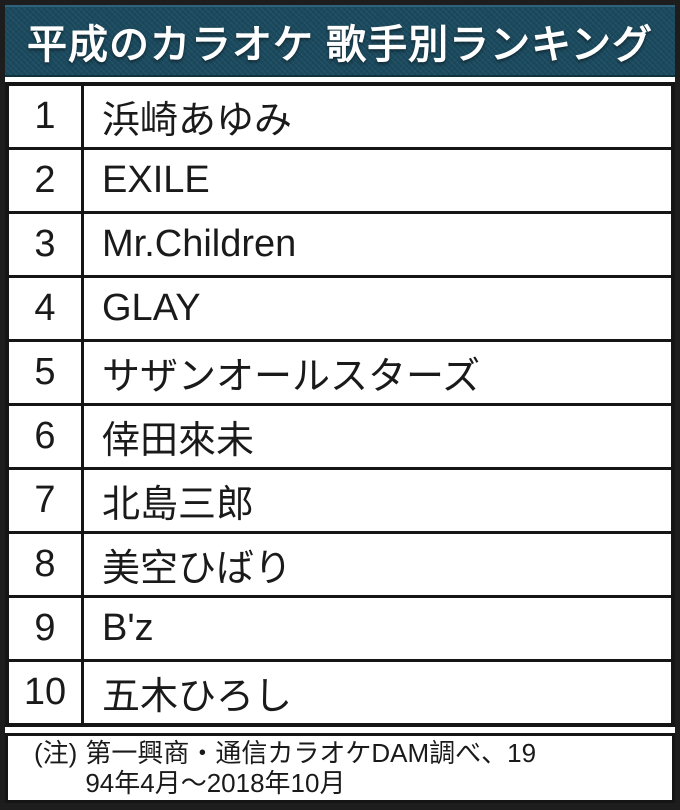 This screenshot has width=680, height=810. What do you see at coordinates (178, 505) in the screenshot?
I see `artist-cell: 北島三郎` at bounding box center [178, 505].